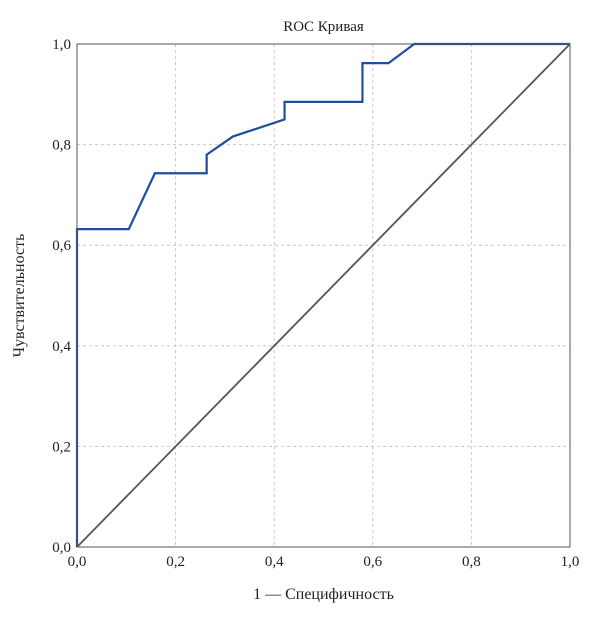 This screenshot has height=621, width=600. Describe the element at coordinates (77, 562) in the screenshot. I see `x-tick-label: 0,0` at that location.